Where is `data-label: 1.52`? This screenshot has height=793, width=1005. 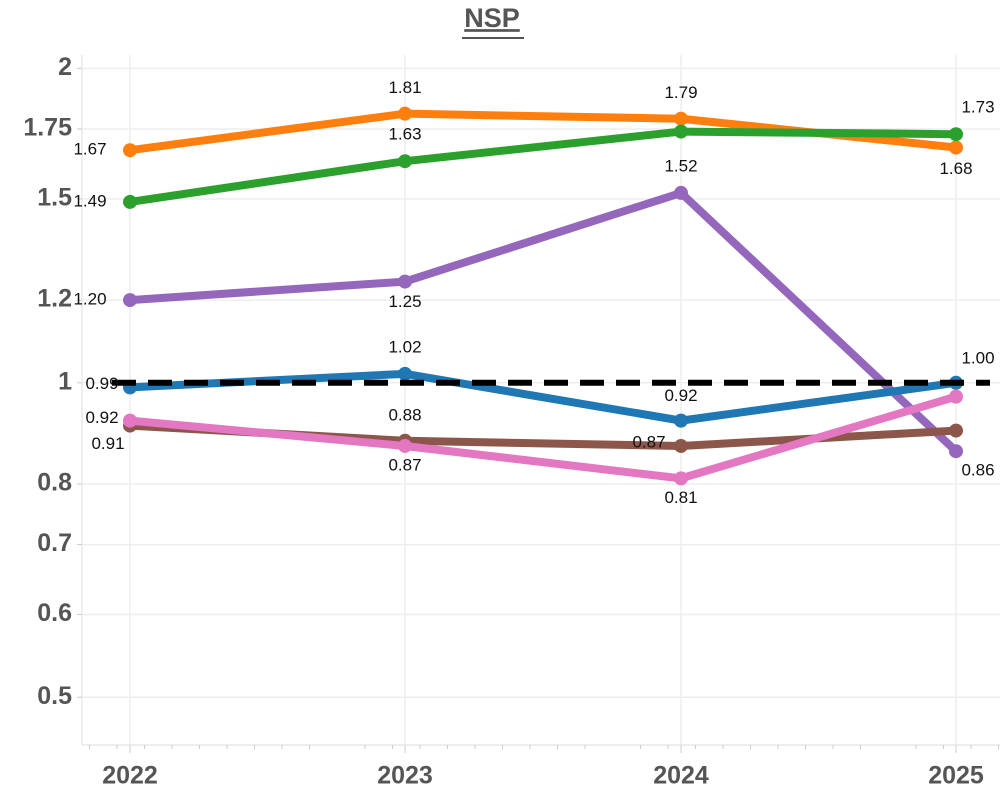 data-label: 1.52 is located at coordinates (680, 165).